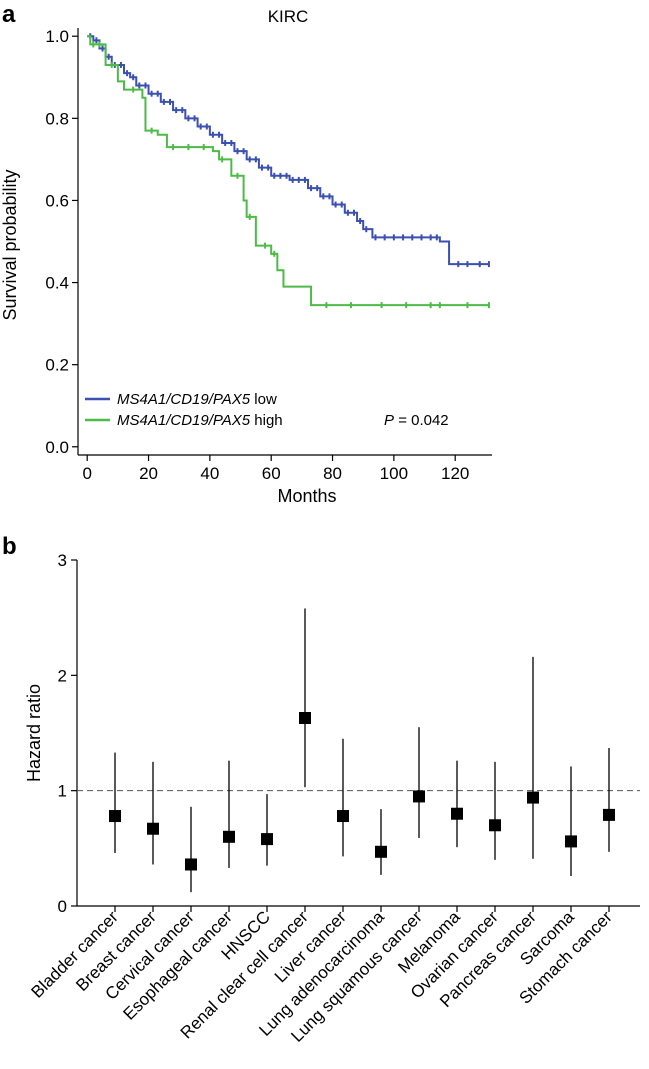 Image resolution: width=649 pixels, height=1069 pixels. I want to click on km-curve-low, so click(288, 150).